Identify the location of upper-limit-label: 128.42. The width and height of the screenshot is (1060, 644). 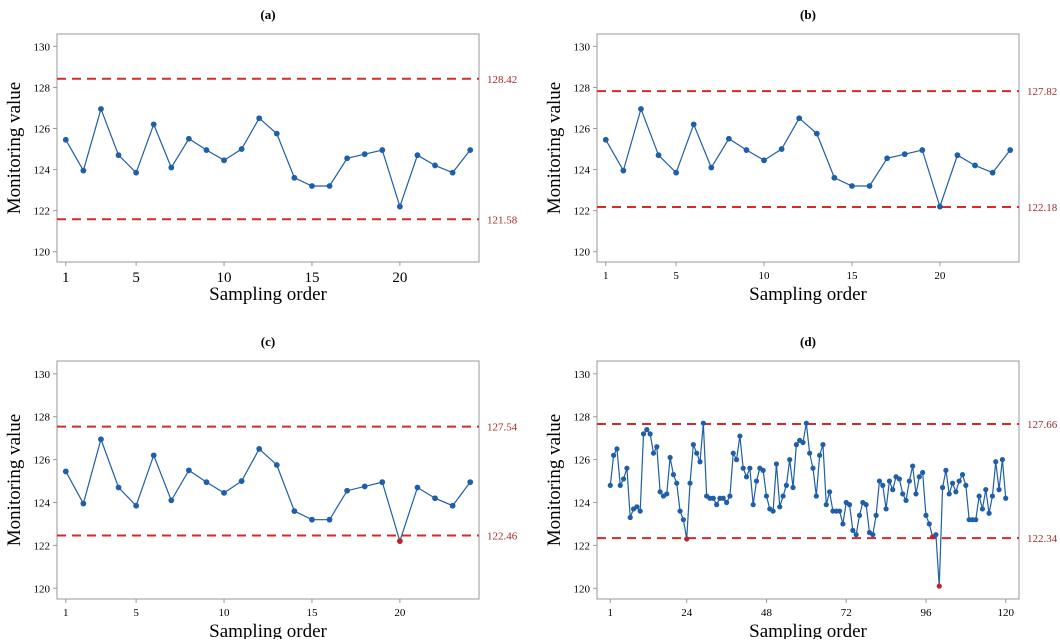
(502, 80).